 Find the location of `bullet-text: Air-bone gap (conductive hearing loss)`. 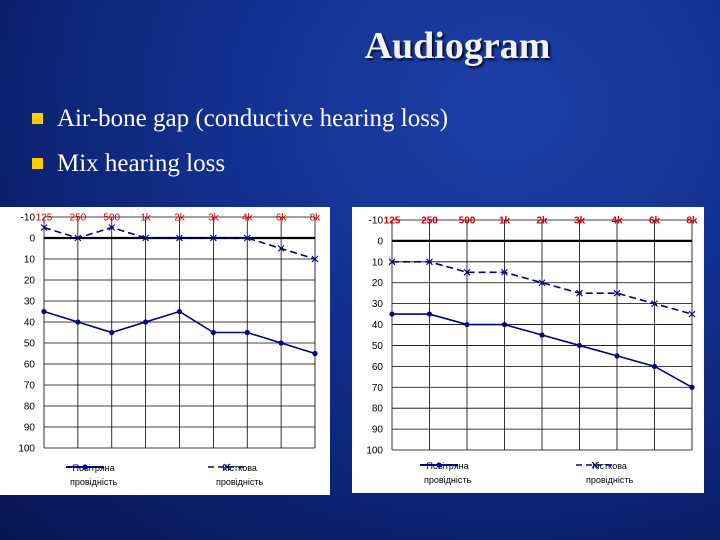

bullet-text: Air-bone gap (conductive hearing loss) is located at coordinates (253, 118).